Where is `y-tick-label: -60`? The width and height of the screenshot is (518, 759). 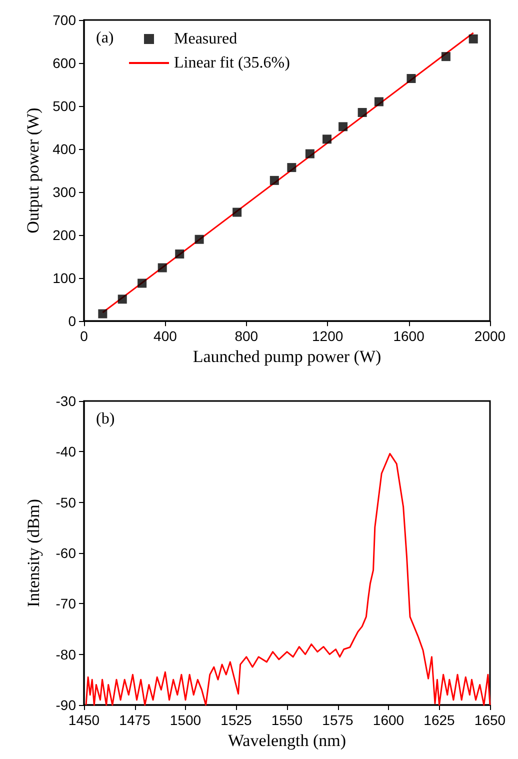 y-tick-label: -60 is located at coordinates (66, 553).